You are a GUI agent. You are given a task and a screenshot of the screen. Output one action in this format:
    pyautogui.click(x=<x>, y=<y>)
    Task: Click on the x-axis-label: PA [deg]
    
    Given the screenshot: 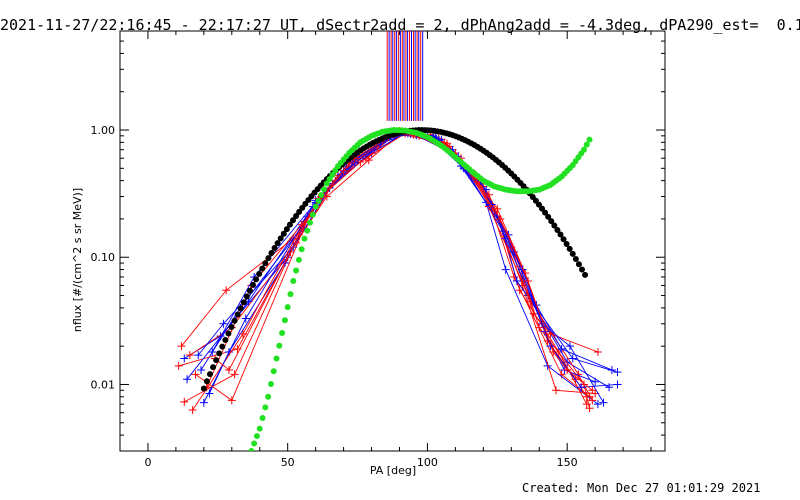 What is the action you would take?
    pyautogui.click(x=393, y=470)
    